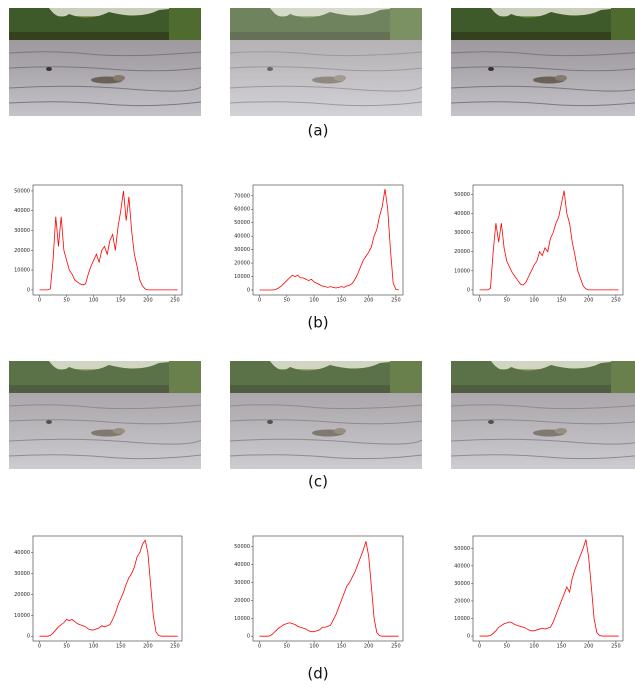 The image size is (635, 687). I want to click on caption: (a), so click(318, 131).